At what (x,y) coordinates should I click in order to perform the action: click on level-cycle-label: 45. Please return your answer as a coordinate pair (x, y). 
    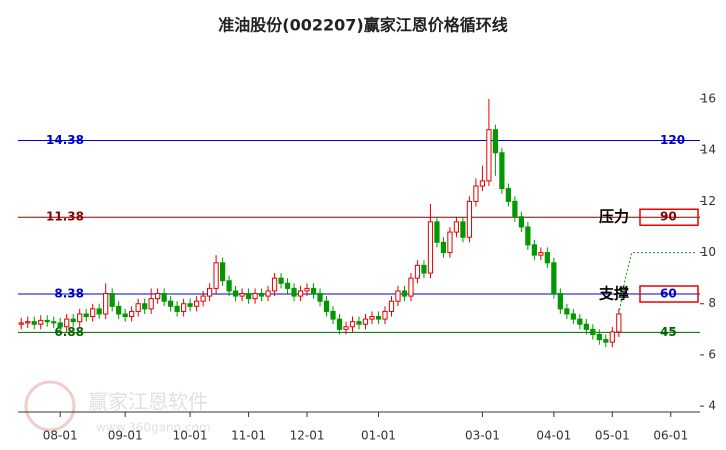
    Looking at the image, I should click on (668, 332).